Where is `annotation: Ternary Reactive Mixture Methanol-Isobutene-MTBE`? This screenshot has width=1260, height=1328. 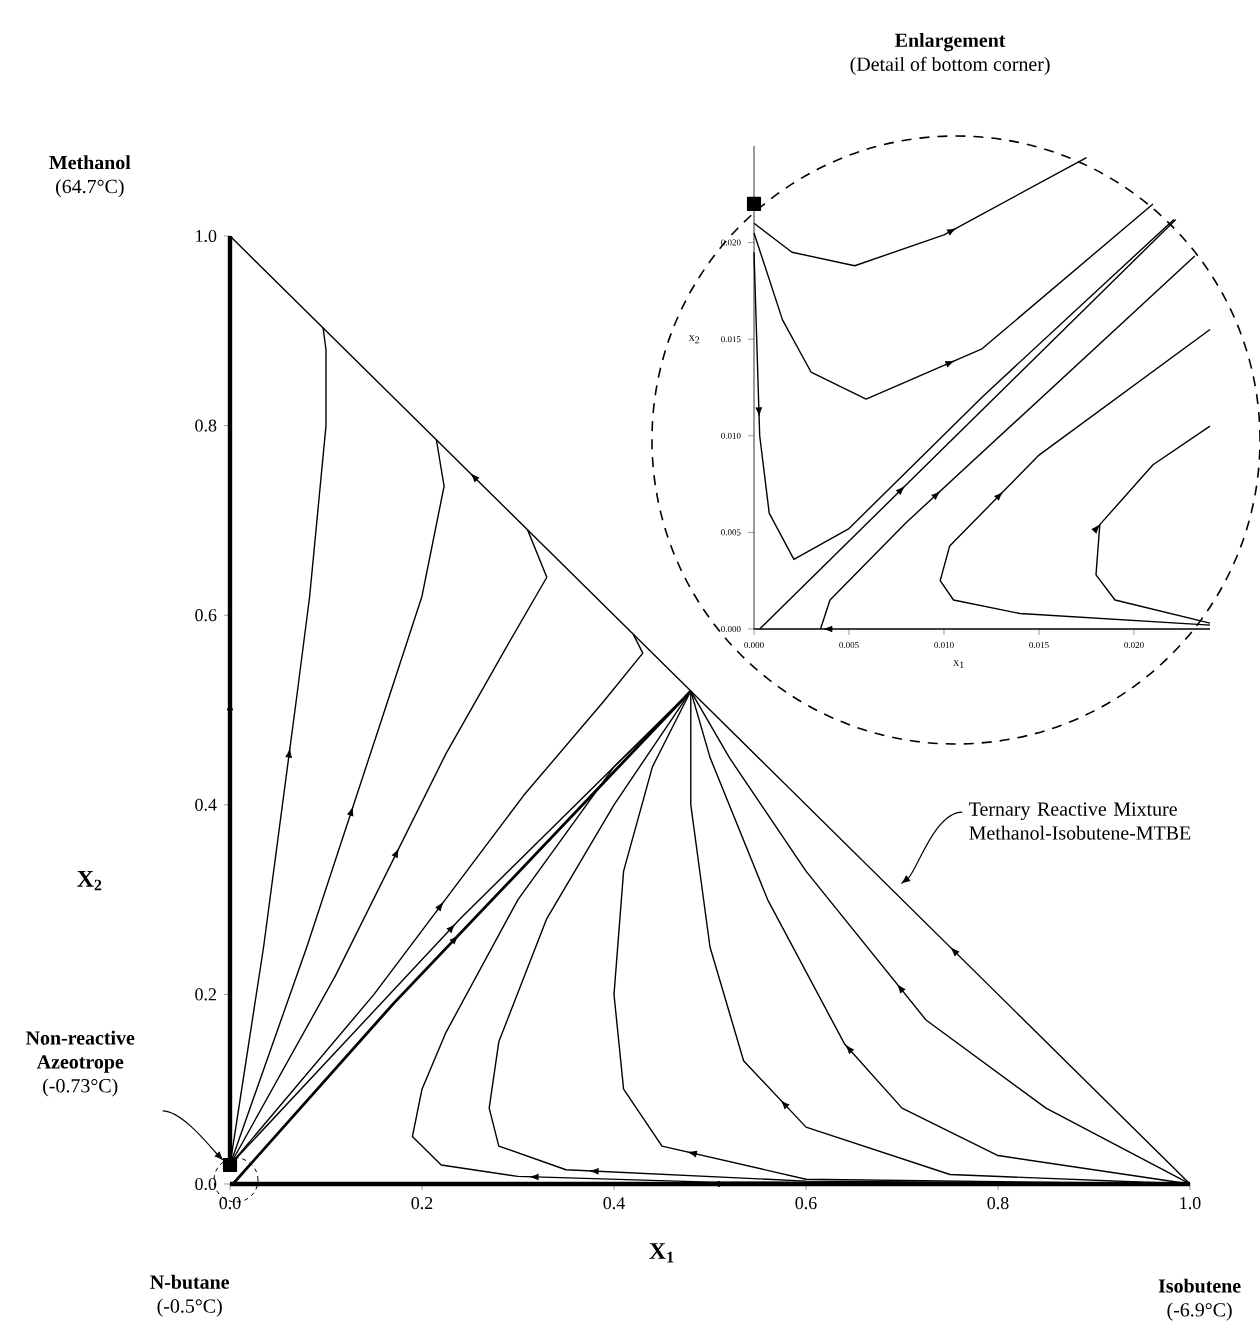 annotation: Ternary Reactive Mixture Methanol-Isobutene-MTBE is located at coordinates (1080, 821).